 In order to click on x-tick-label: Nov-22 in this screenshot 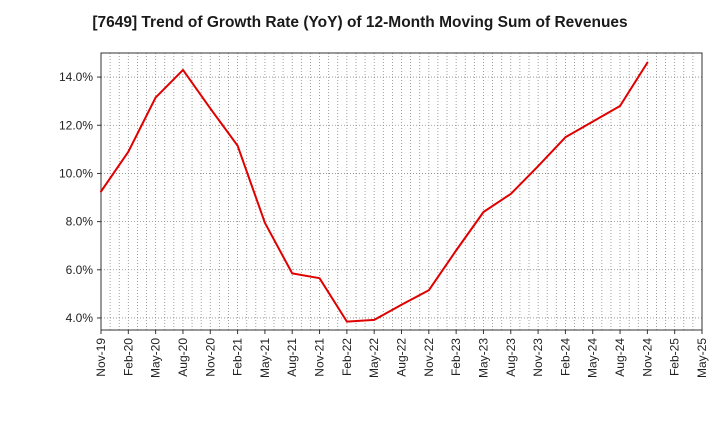, I will do `click(429, 357)`.